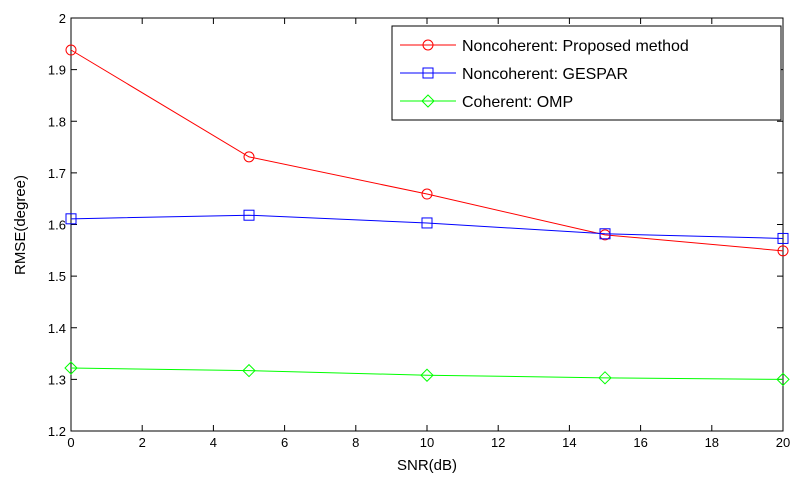 The width and height of the screenshot is (790, 478). I want to click on x-tick-label: 18, so click(712, 442).